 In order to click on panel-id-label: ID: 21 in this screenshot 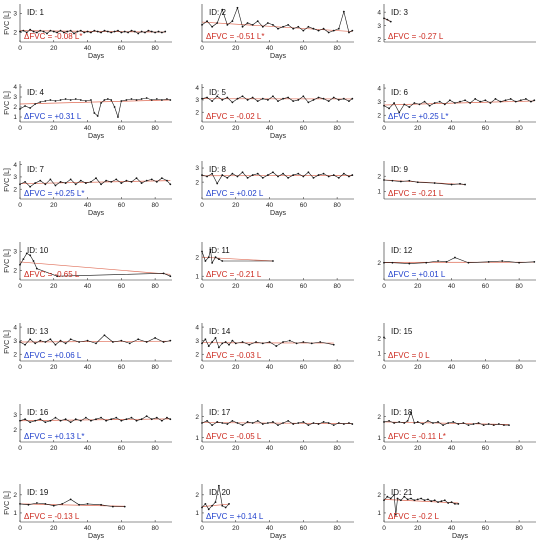, I will do `click(402, 492)`.